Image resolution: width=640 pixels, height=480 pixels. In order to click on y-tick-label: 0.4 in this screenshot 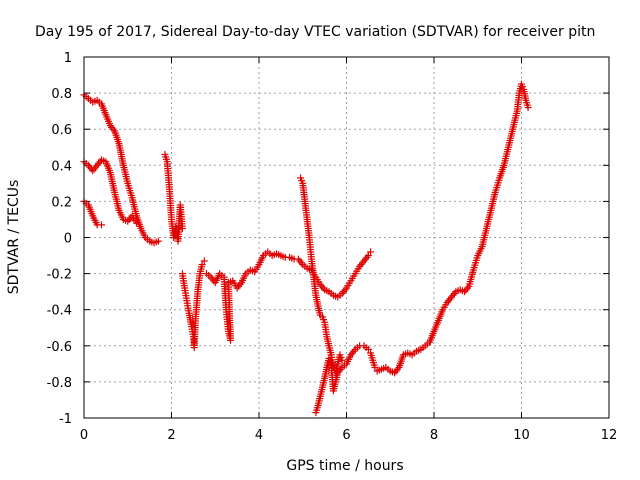, I will do `click(61, 166)`.